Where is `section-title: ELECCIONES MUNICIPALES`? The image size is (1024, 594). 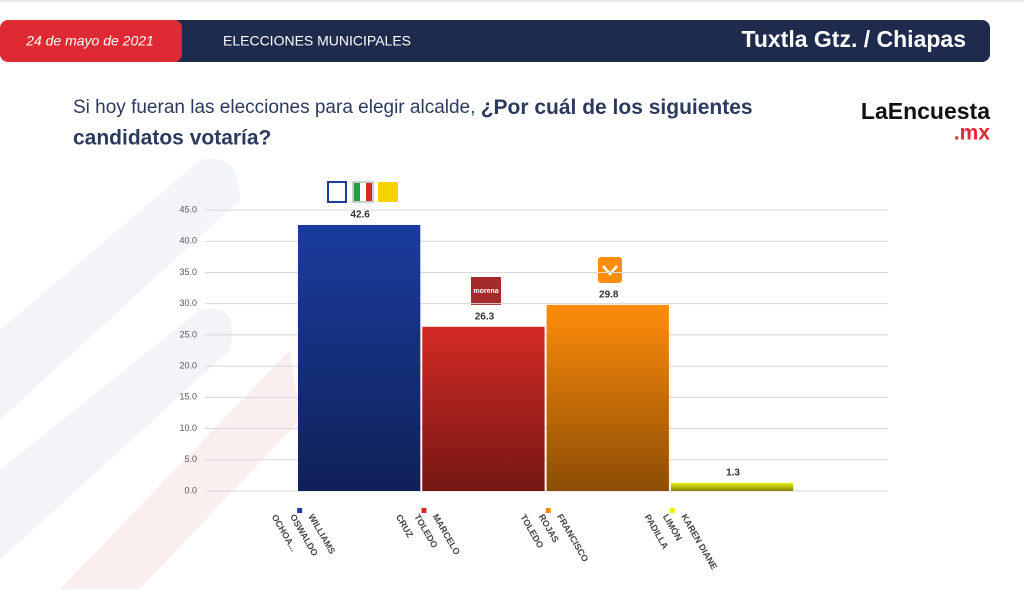
section-title: ELECCIONES MUNICIPALES is located at coordinates (317, 41).